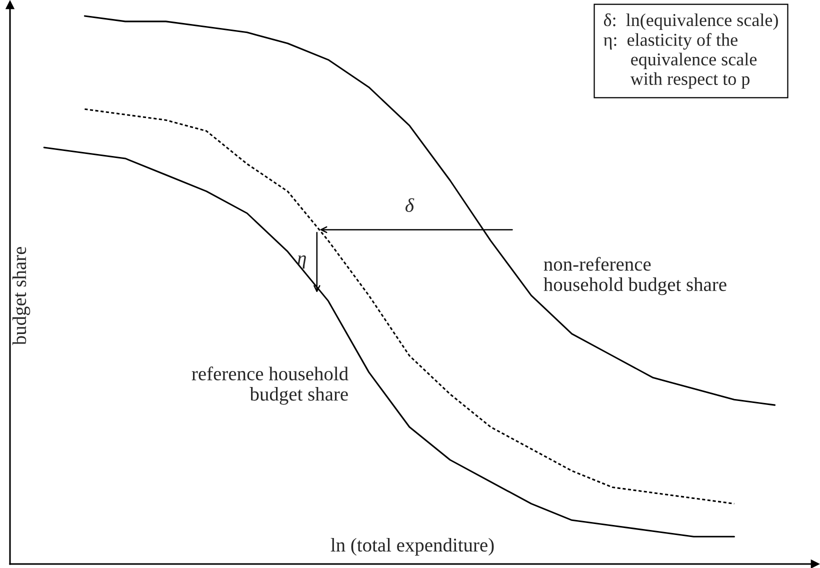 This screenshot has height=568, width=820. What do you see at coordinates (412, 547) in the screenshot?
I see `x-axis-title: ln (total expenditure)` at bounding box center [412, 547].